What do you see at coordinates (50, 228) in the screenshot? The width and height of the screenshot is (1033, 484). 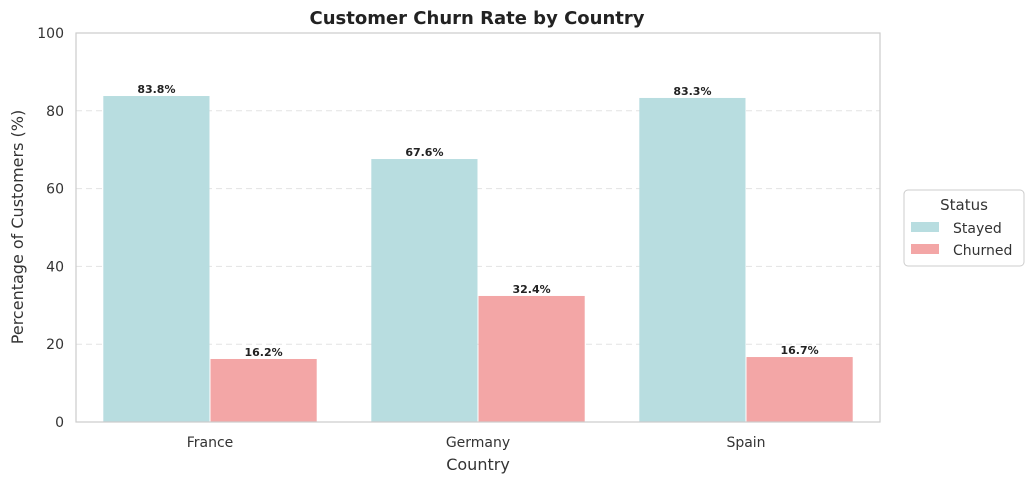 I see `y-axis-ticks: 0 20 40 60 80 100` at bounding box center [50, 228].